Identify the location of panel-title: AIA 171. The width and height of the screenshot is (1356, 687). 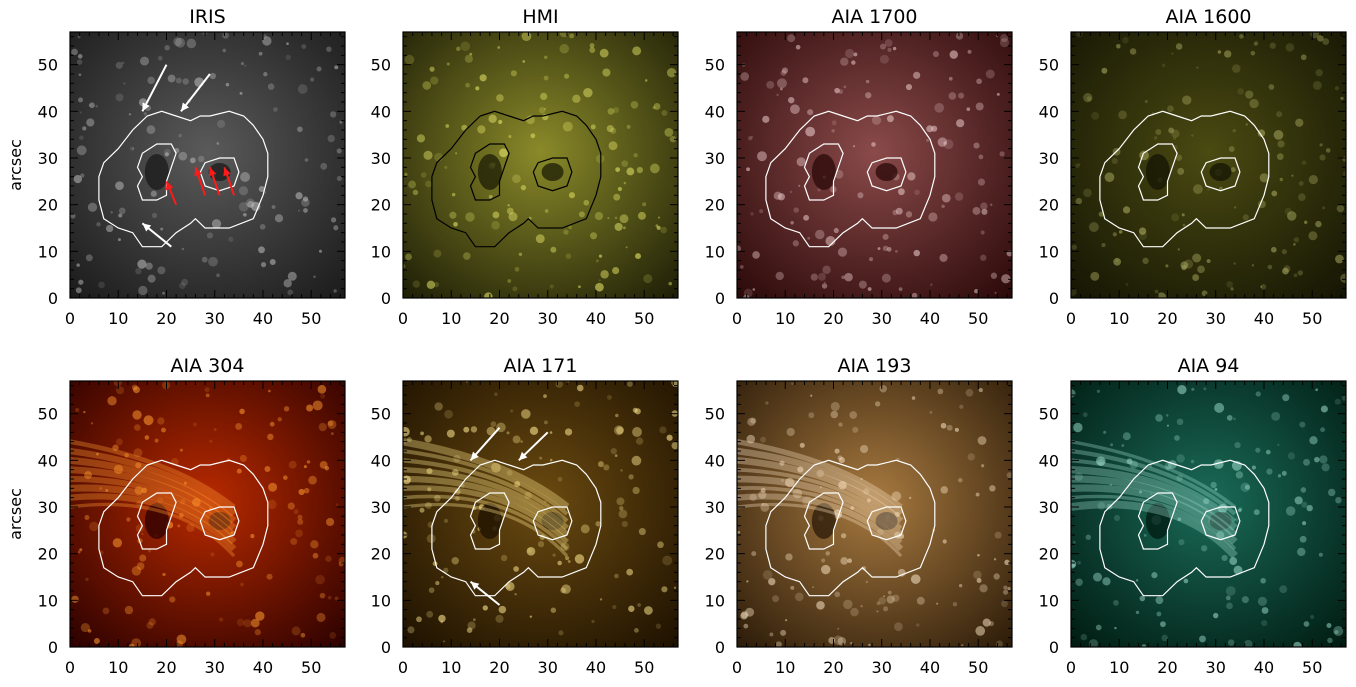
(541, 366).